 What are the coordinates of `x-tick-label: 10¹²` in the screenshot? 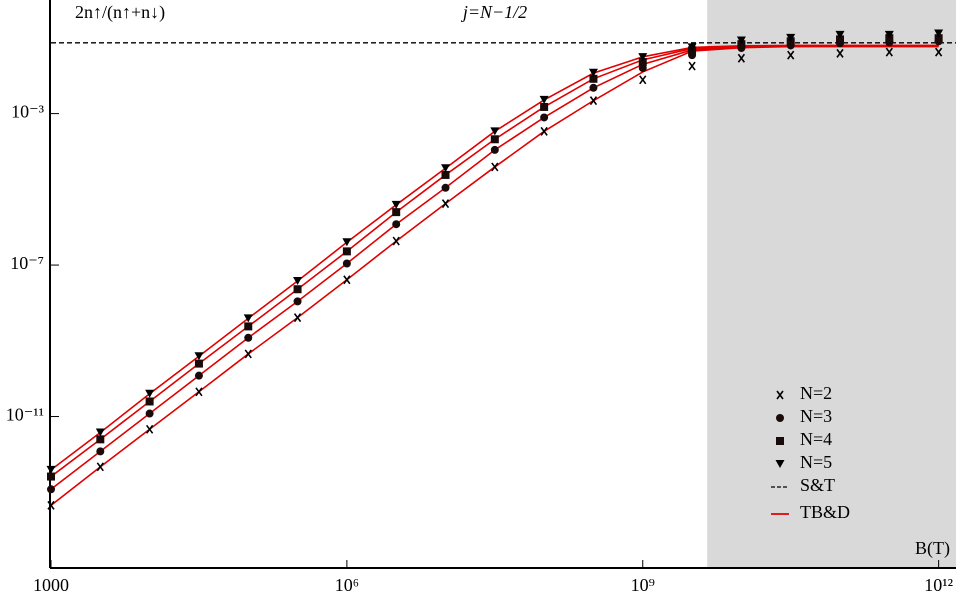 It's located at (938, 585).